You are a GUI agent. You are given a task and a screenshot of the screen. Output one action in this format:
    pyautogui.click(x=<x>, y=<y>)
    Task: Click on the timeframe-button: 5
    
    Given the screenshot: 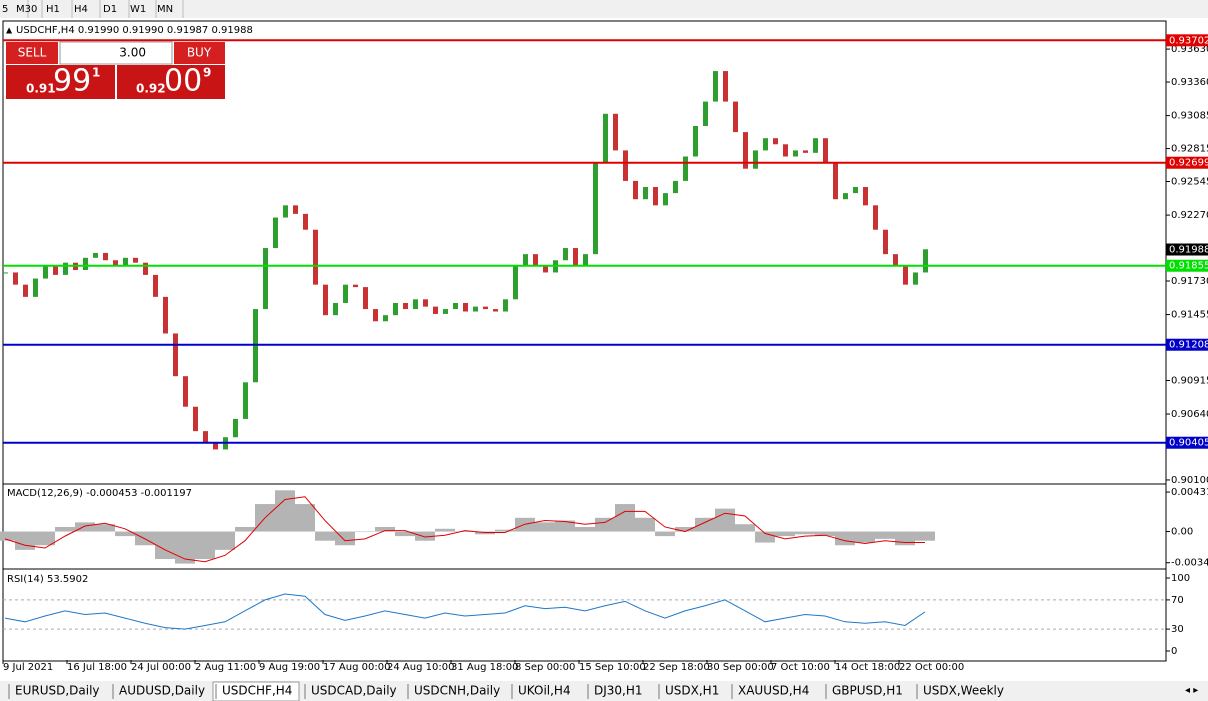 What is the action you would take?
    pyautogui.click(x=5, y=9)
    